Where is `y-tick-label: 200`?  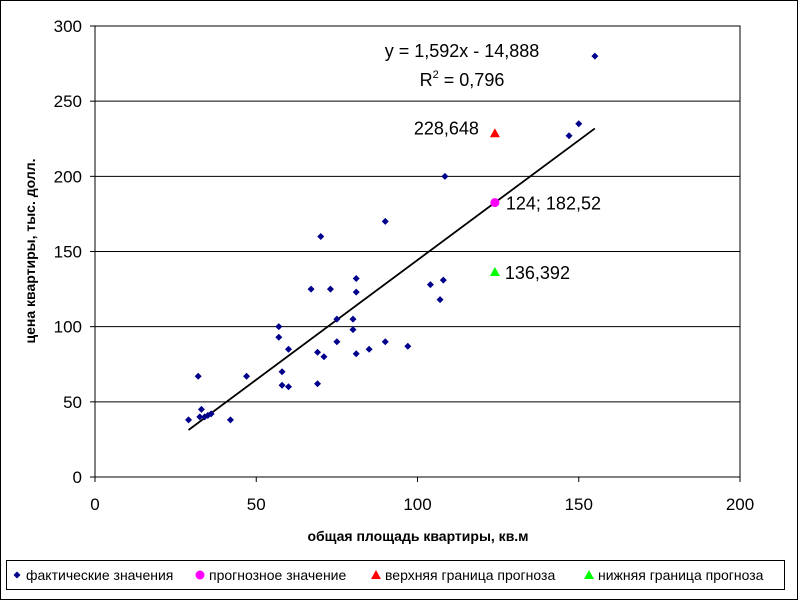 y-tick-label: 200 is located at coordinates (68, 176).